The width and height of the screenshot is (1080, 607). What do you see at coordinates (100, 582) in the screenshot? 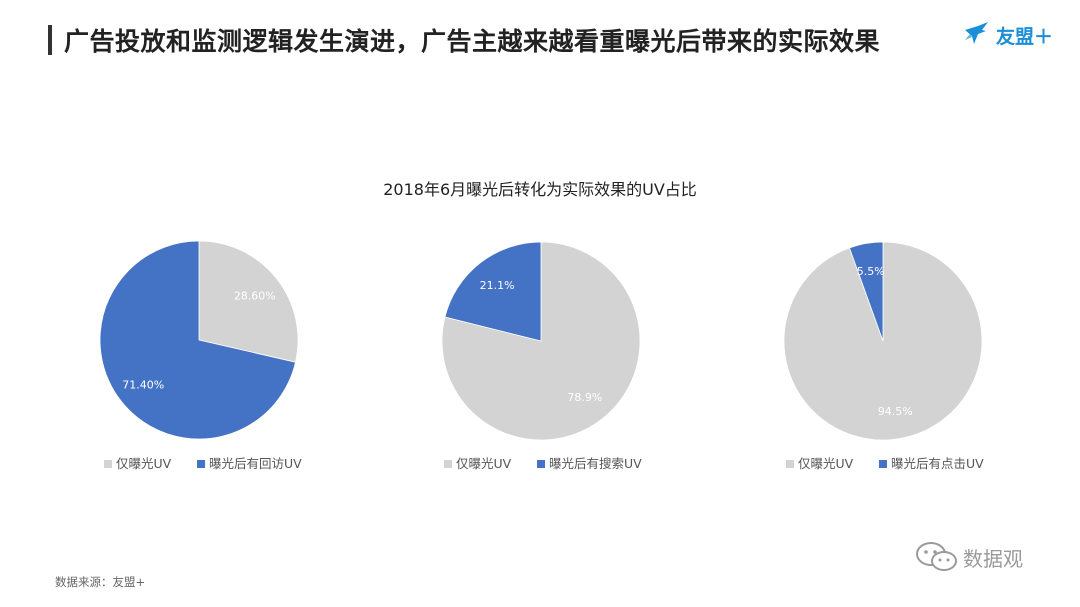
I see `data-source: 数据来源：友盟+` at bounding box center [100, 582].